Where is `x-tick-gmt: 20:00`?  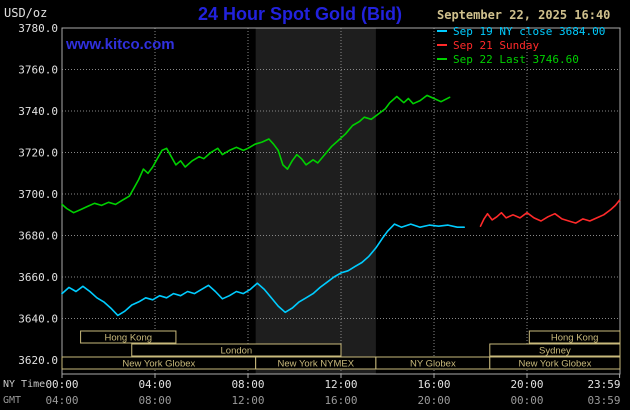 x-tick-gmt: 20:00 is located at coordinates (433, 400).